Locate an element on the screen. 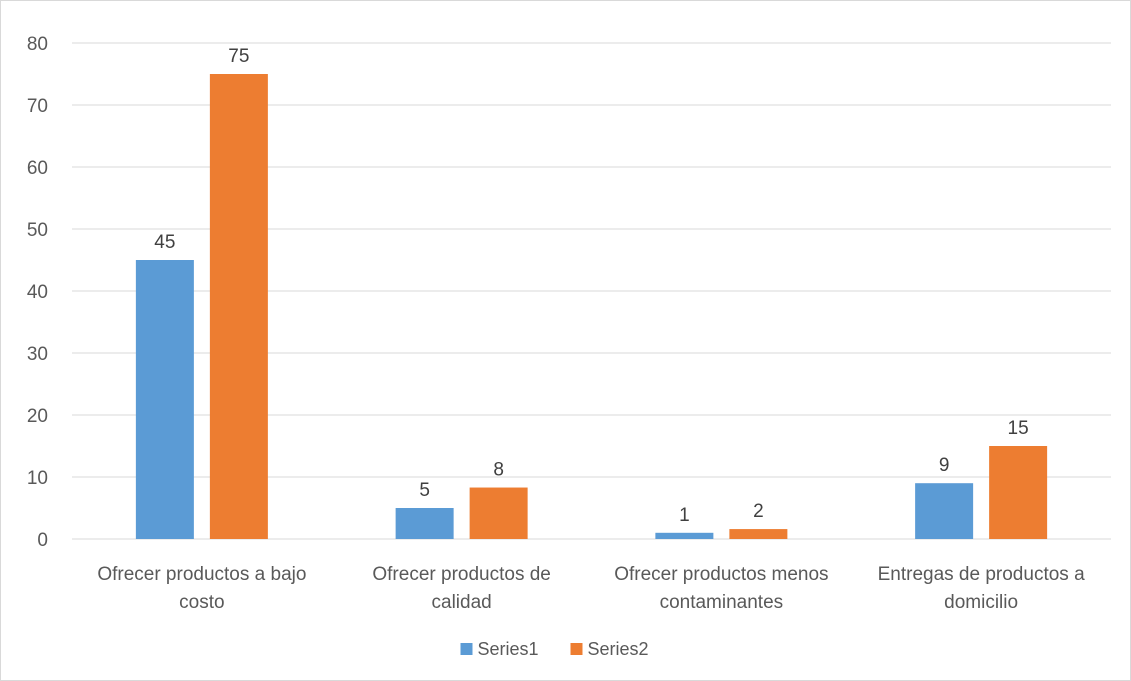  data-label-series1-1: 5 is located at coordinates (424, 490).